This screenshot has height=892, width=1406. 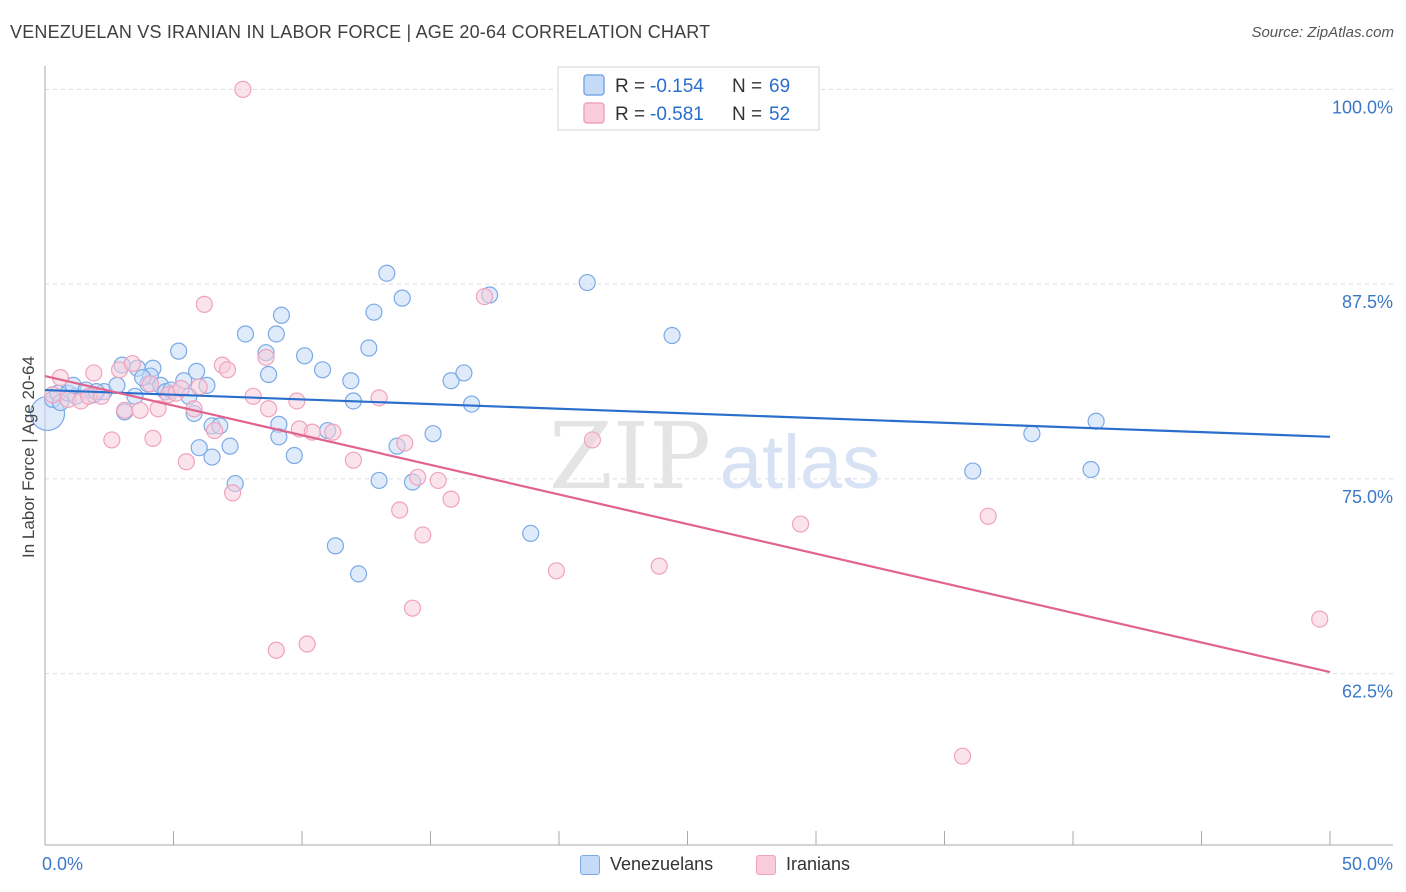 What do you see at coordinates (747, 86) in the screenshot?
I see `legend-n-label-1: N =` at bounding box center [747, 86].